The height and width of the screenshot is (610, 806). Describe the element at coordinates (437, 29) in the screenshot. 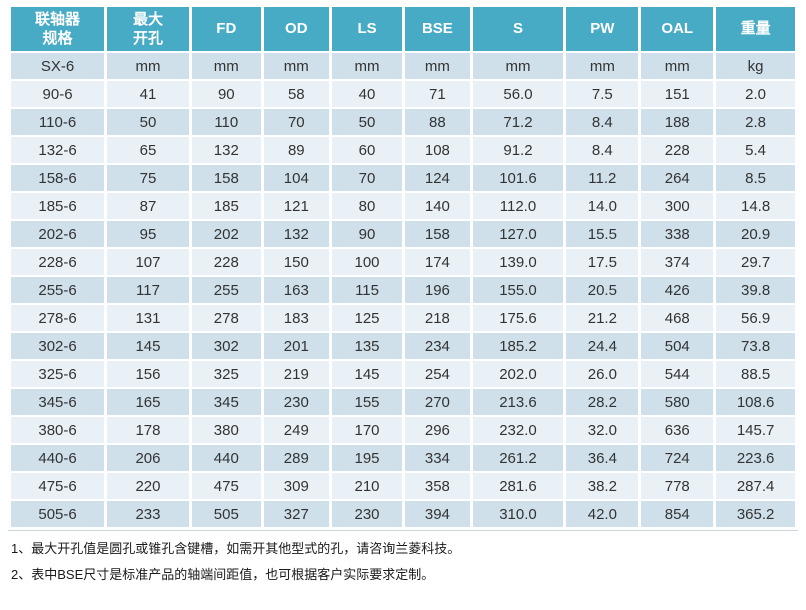

I see `column-header: BSE` at that location.